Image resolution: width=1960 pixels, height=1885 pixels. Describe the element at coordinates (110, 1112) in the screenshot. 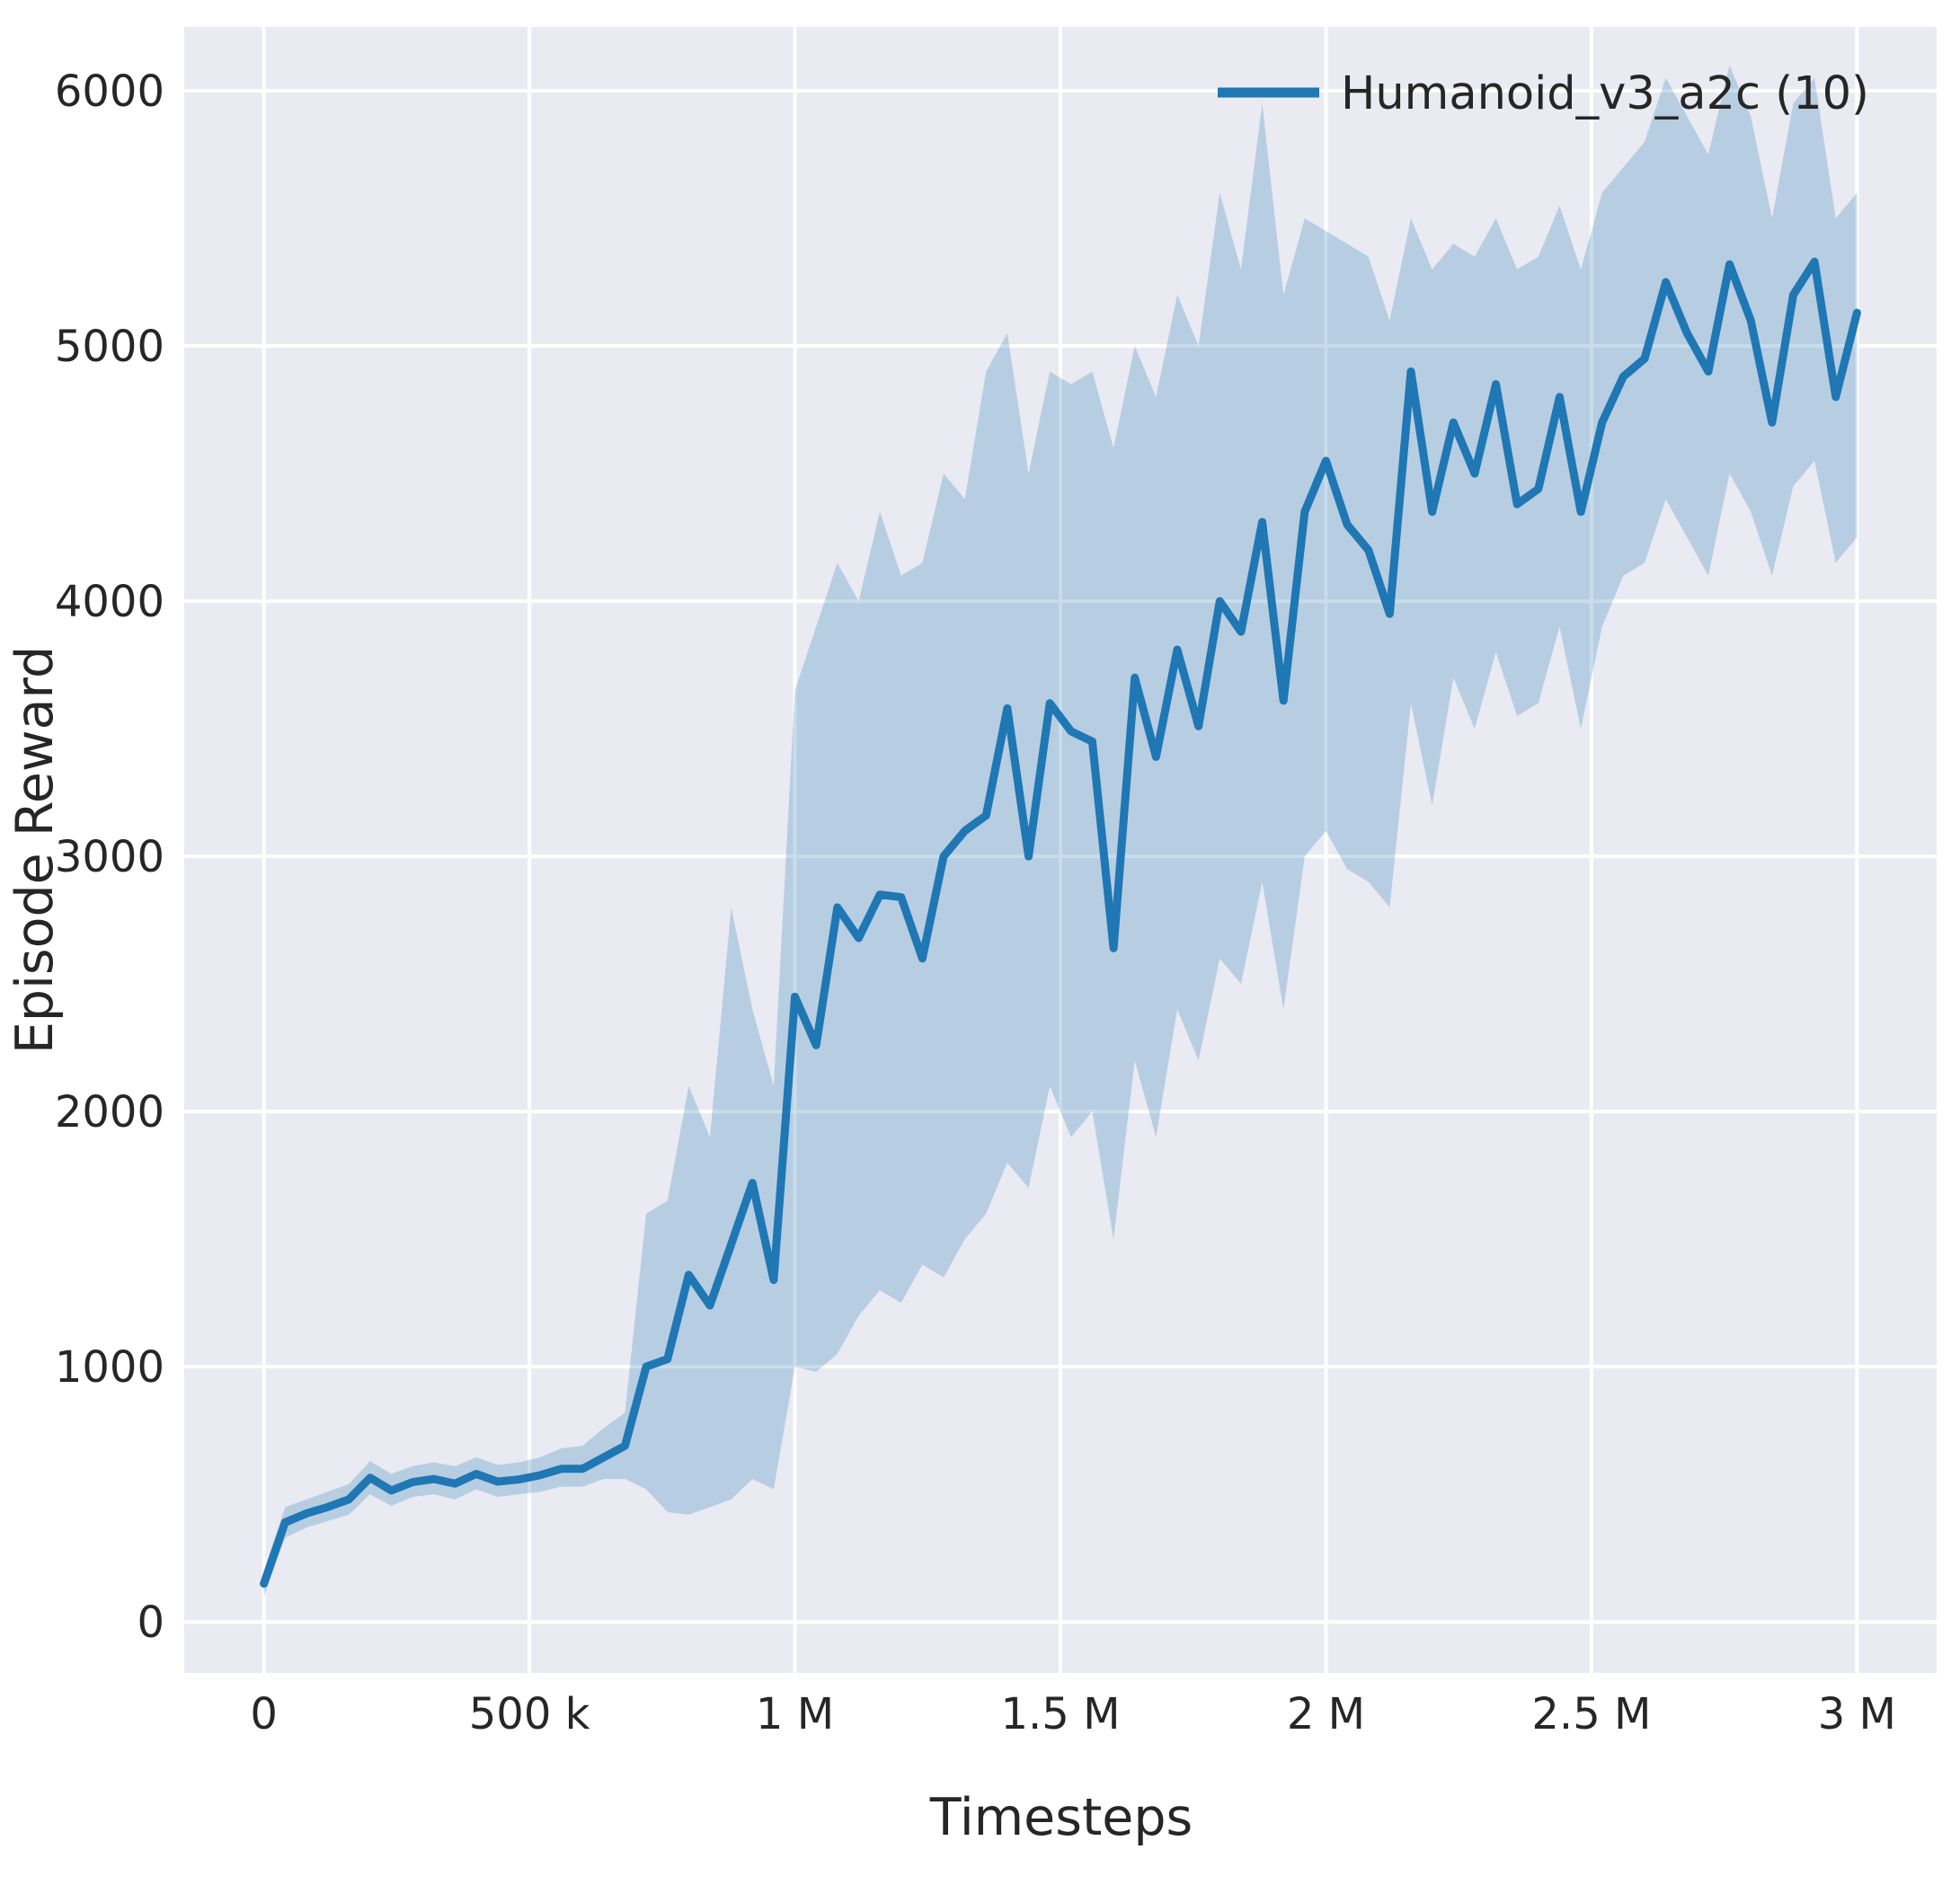

I see `y-tick-label: 2000` at that location.